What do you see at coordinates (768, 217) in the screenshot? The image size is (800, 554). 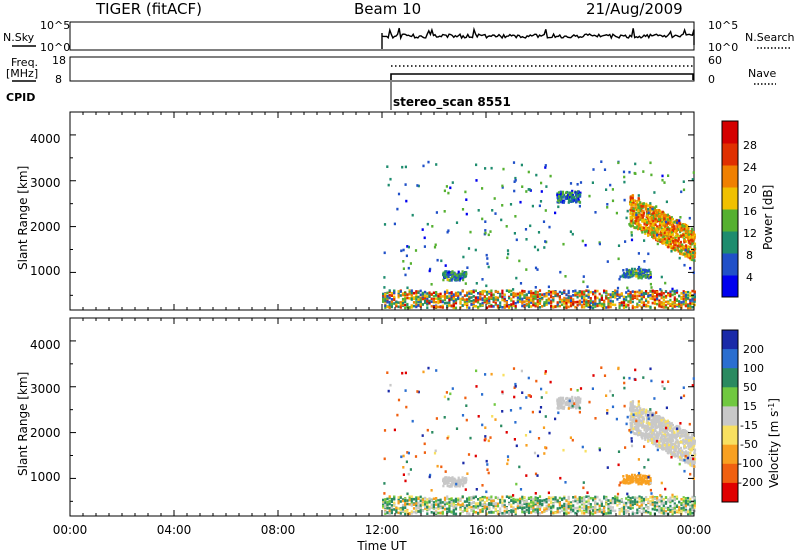 I see `power-cbar-label: Power [dB]` at bounding box center [768, 217].